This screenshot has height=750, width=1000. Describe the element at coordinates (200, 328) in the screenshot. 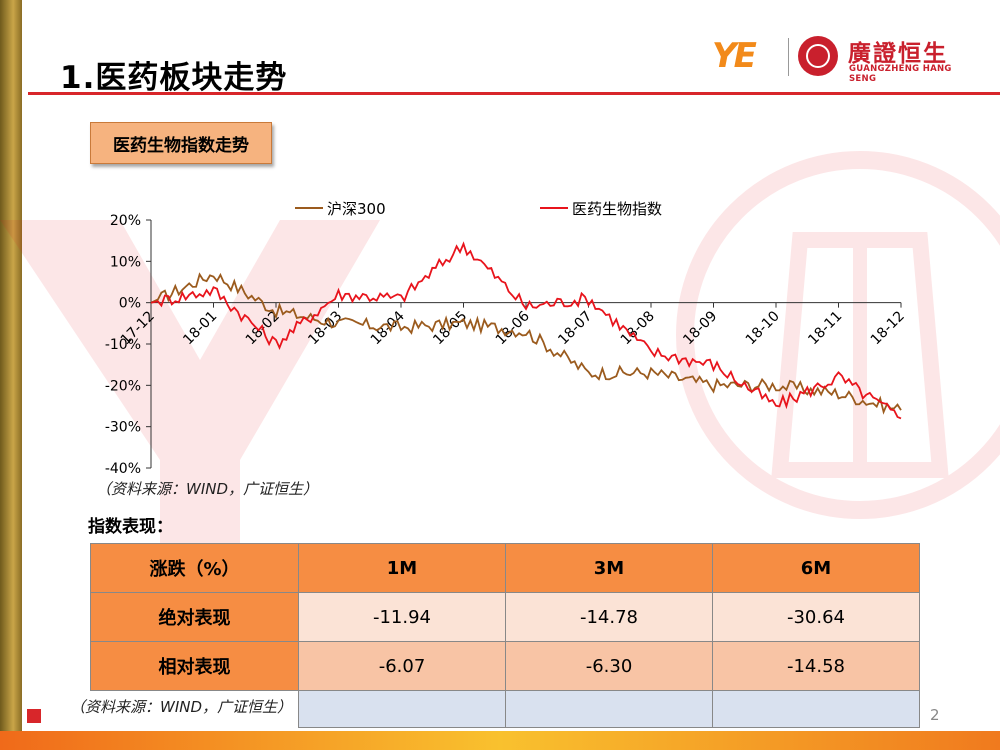

I see `x-tick-label: 18-01` at that location.